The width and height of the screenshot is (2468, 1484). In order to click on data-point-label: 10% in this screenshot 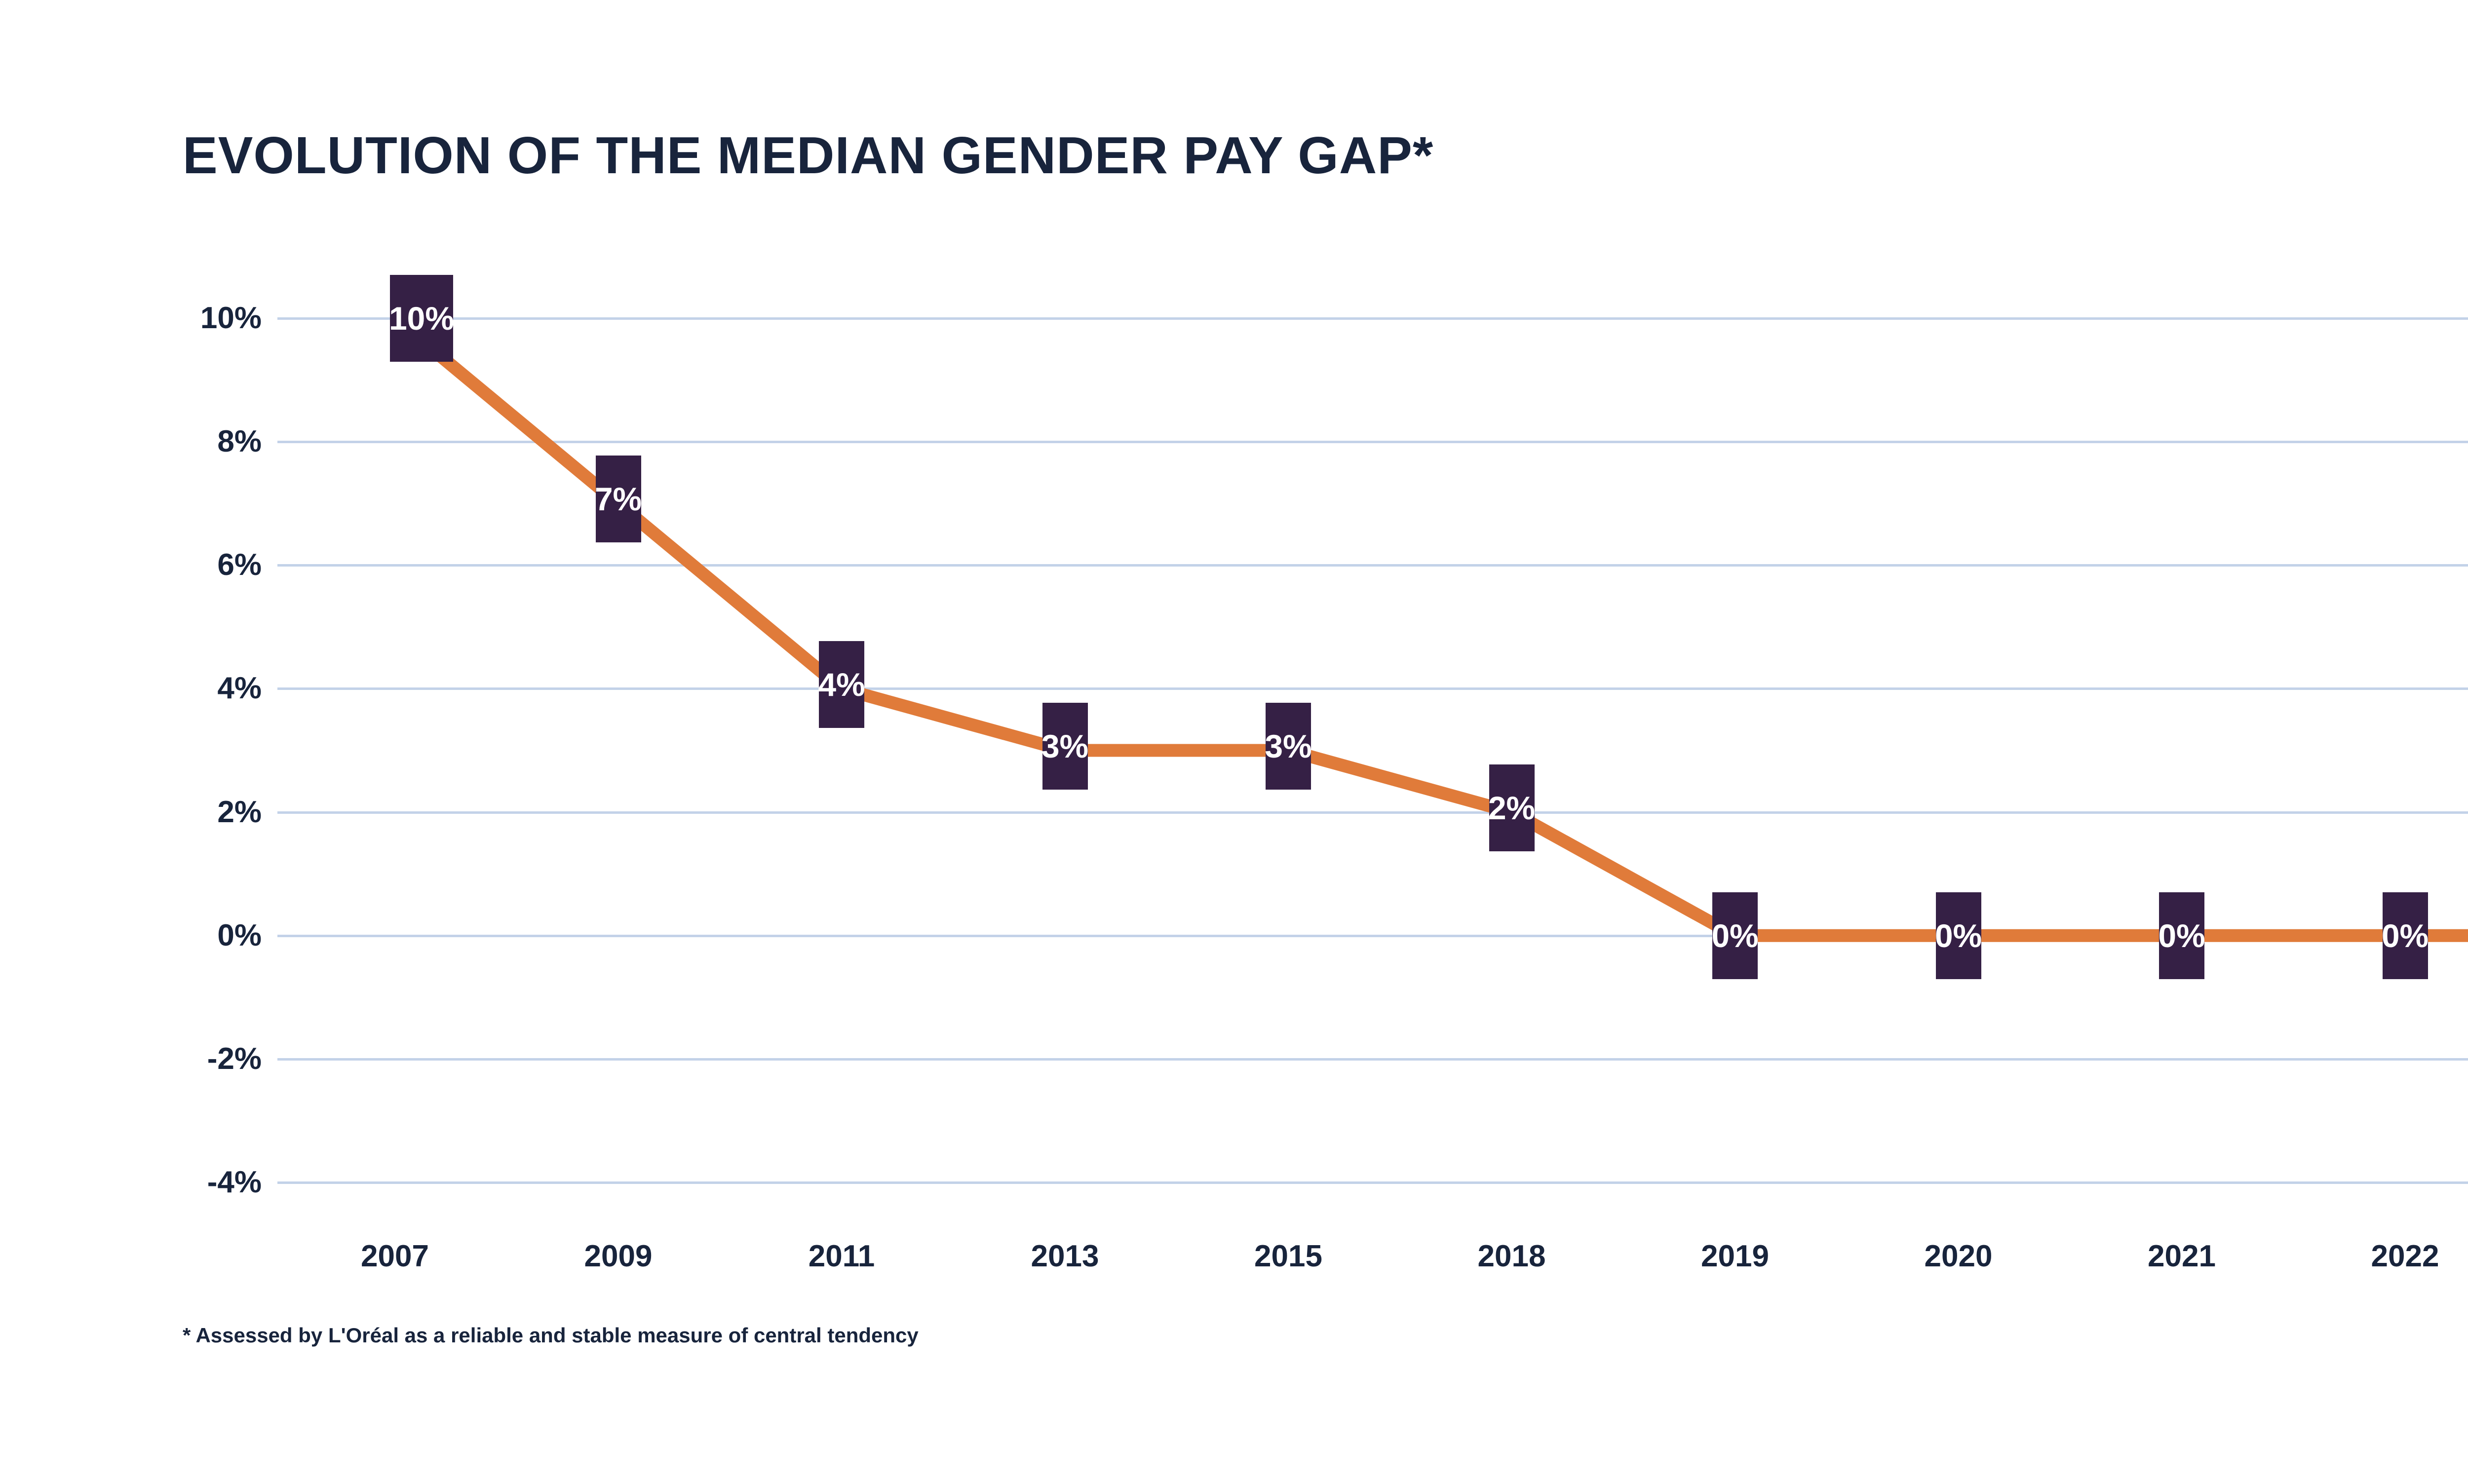, I will do `click(421, 319)`.